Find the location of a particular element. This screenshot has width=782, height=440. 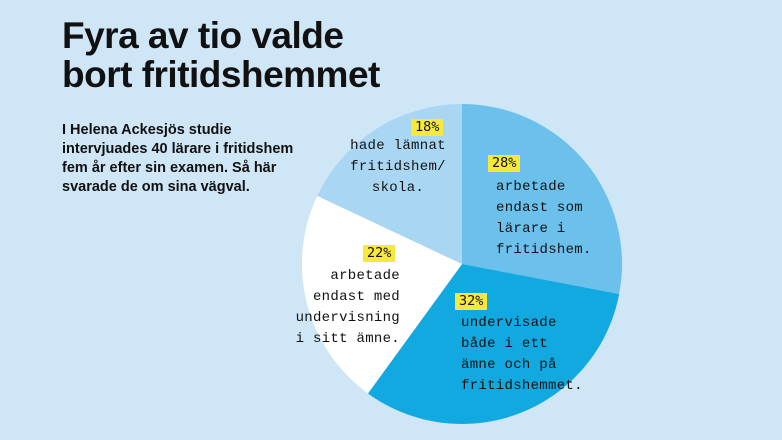

slice-bada is located at coordinates (493, 344).